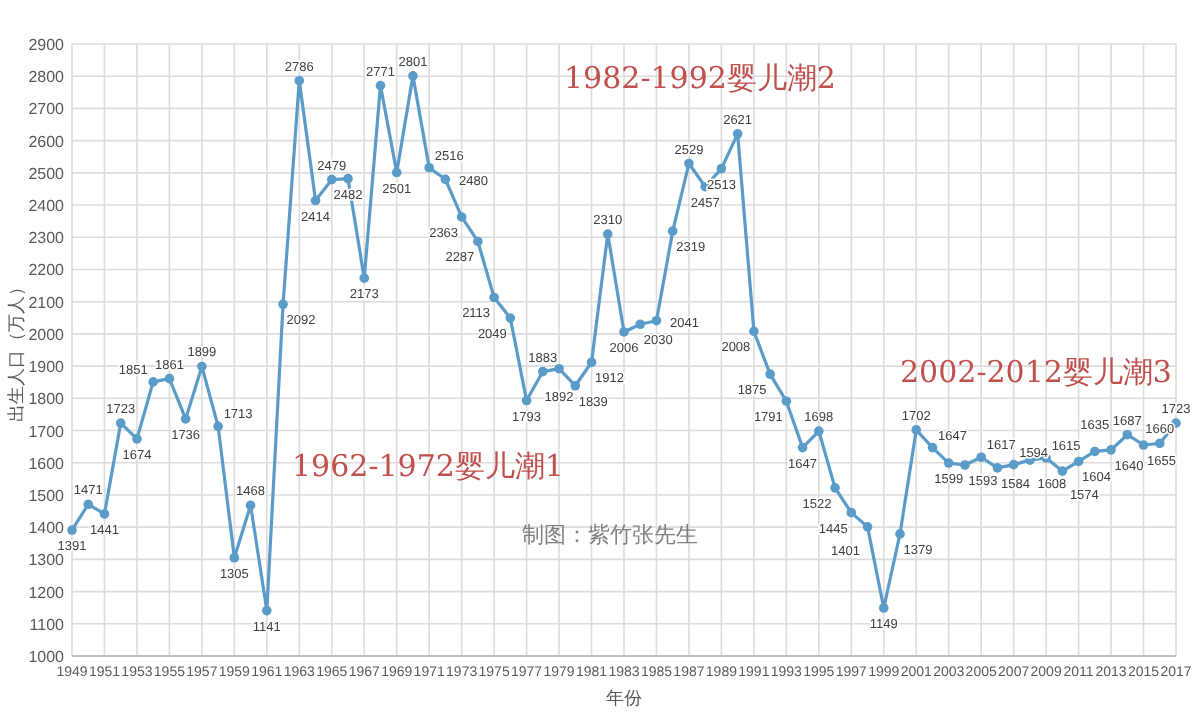  What do you see at coordinates (624, 698) in the screenshot?
I see `x-axis-title: 年份` at bounding box center [624, 698].